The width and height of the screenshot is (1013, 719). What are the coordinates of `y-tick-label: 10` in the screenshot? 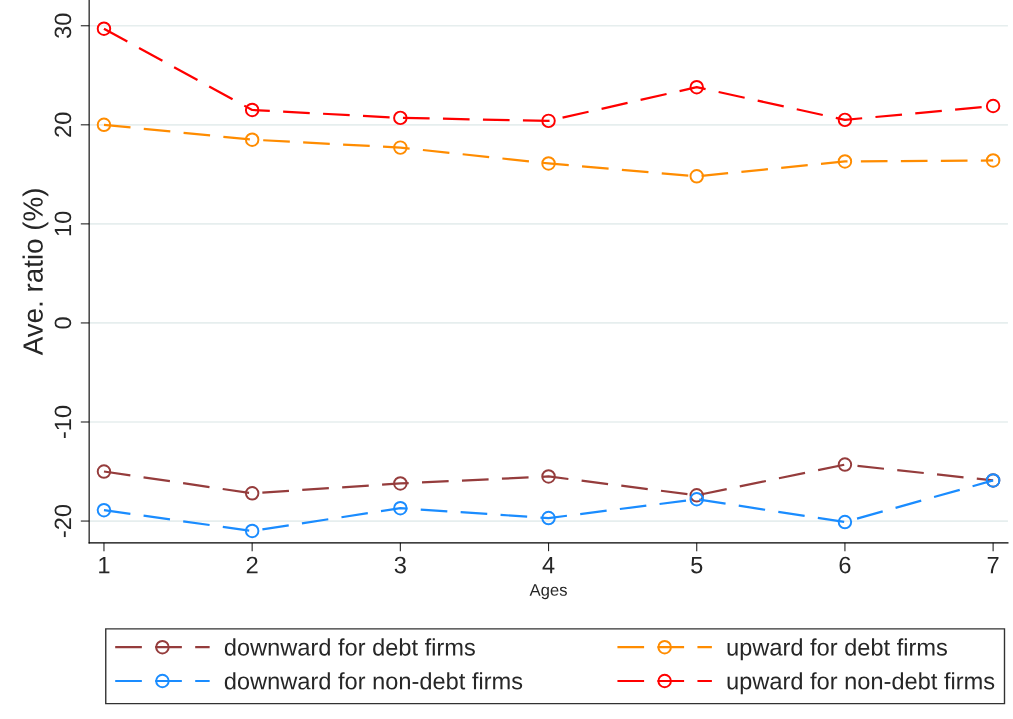 It's located at (63, 223).